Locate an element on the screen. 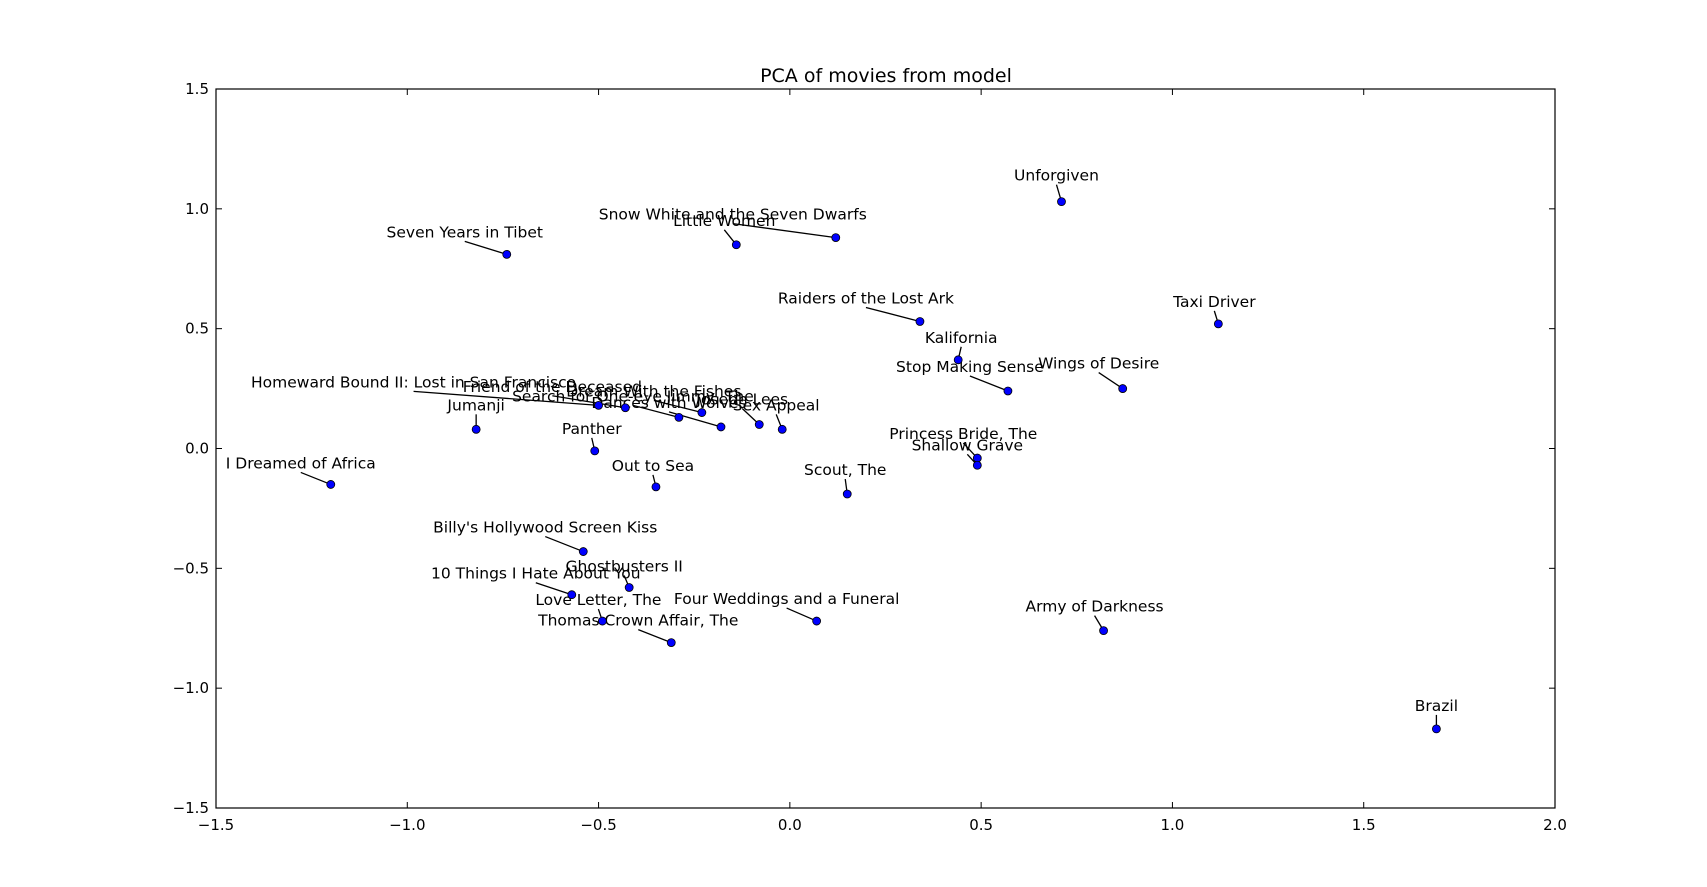  point-label: Joseph Lees is located at coordinates (741, 400).